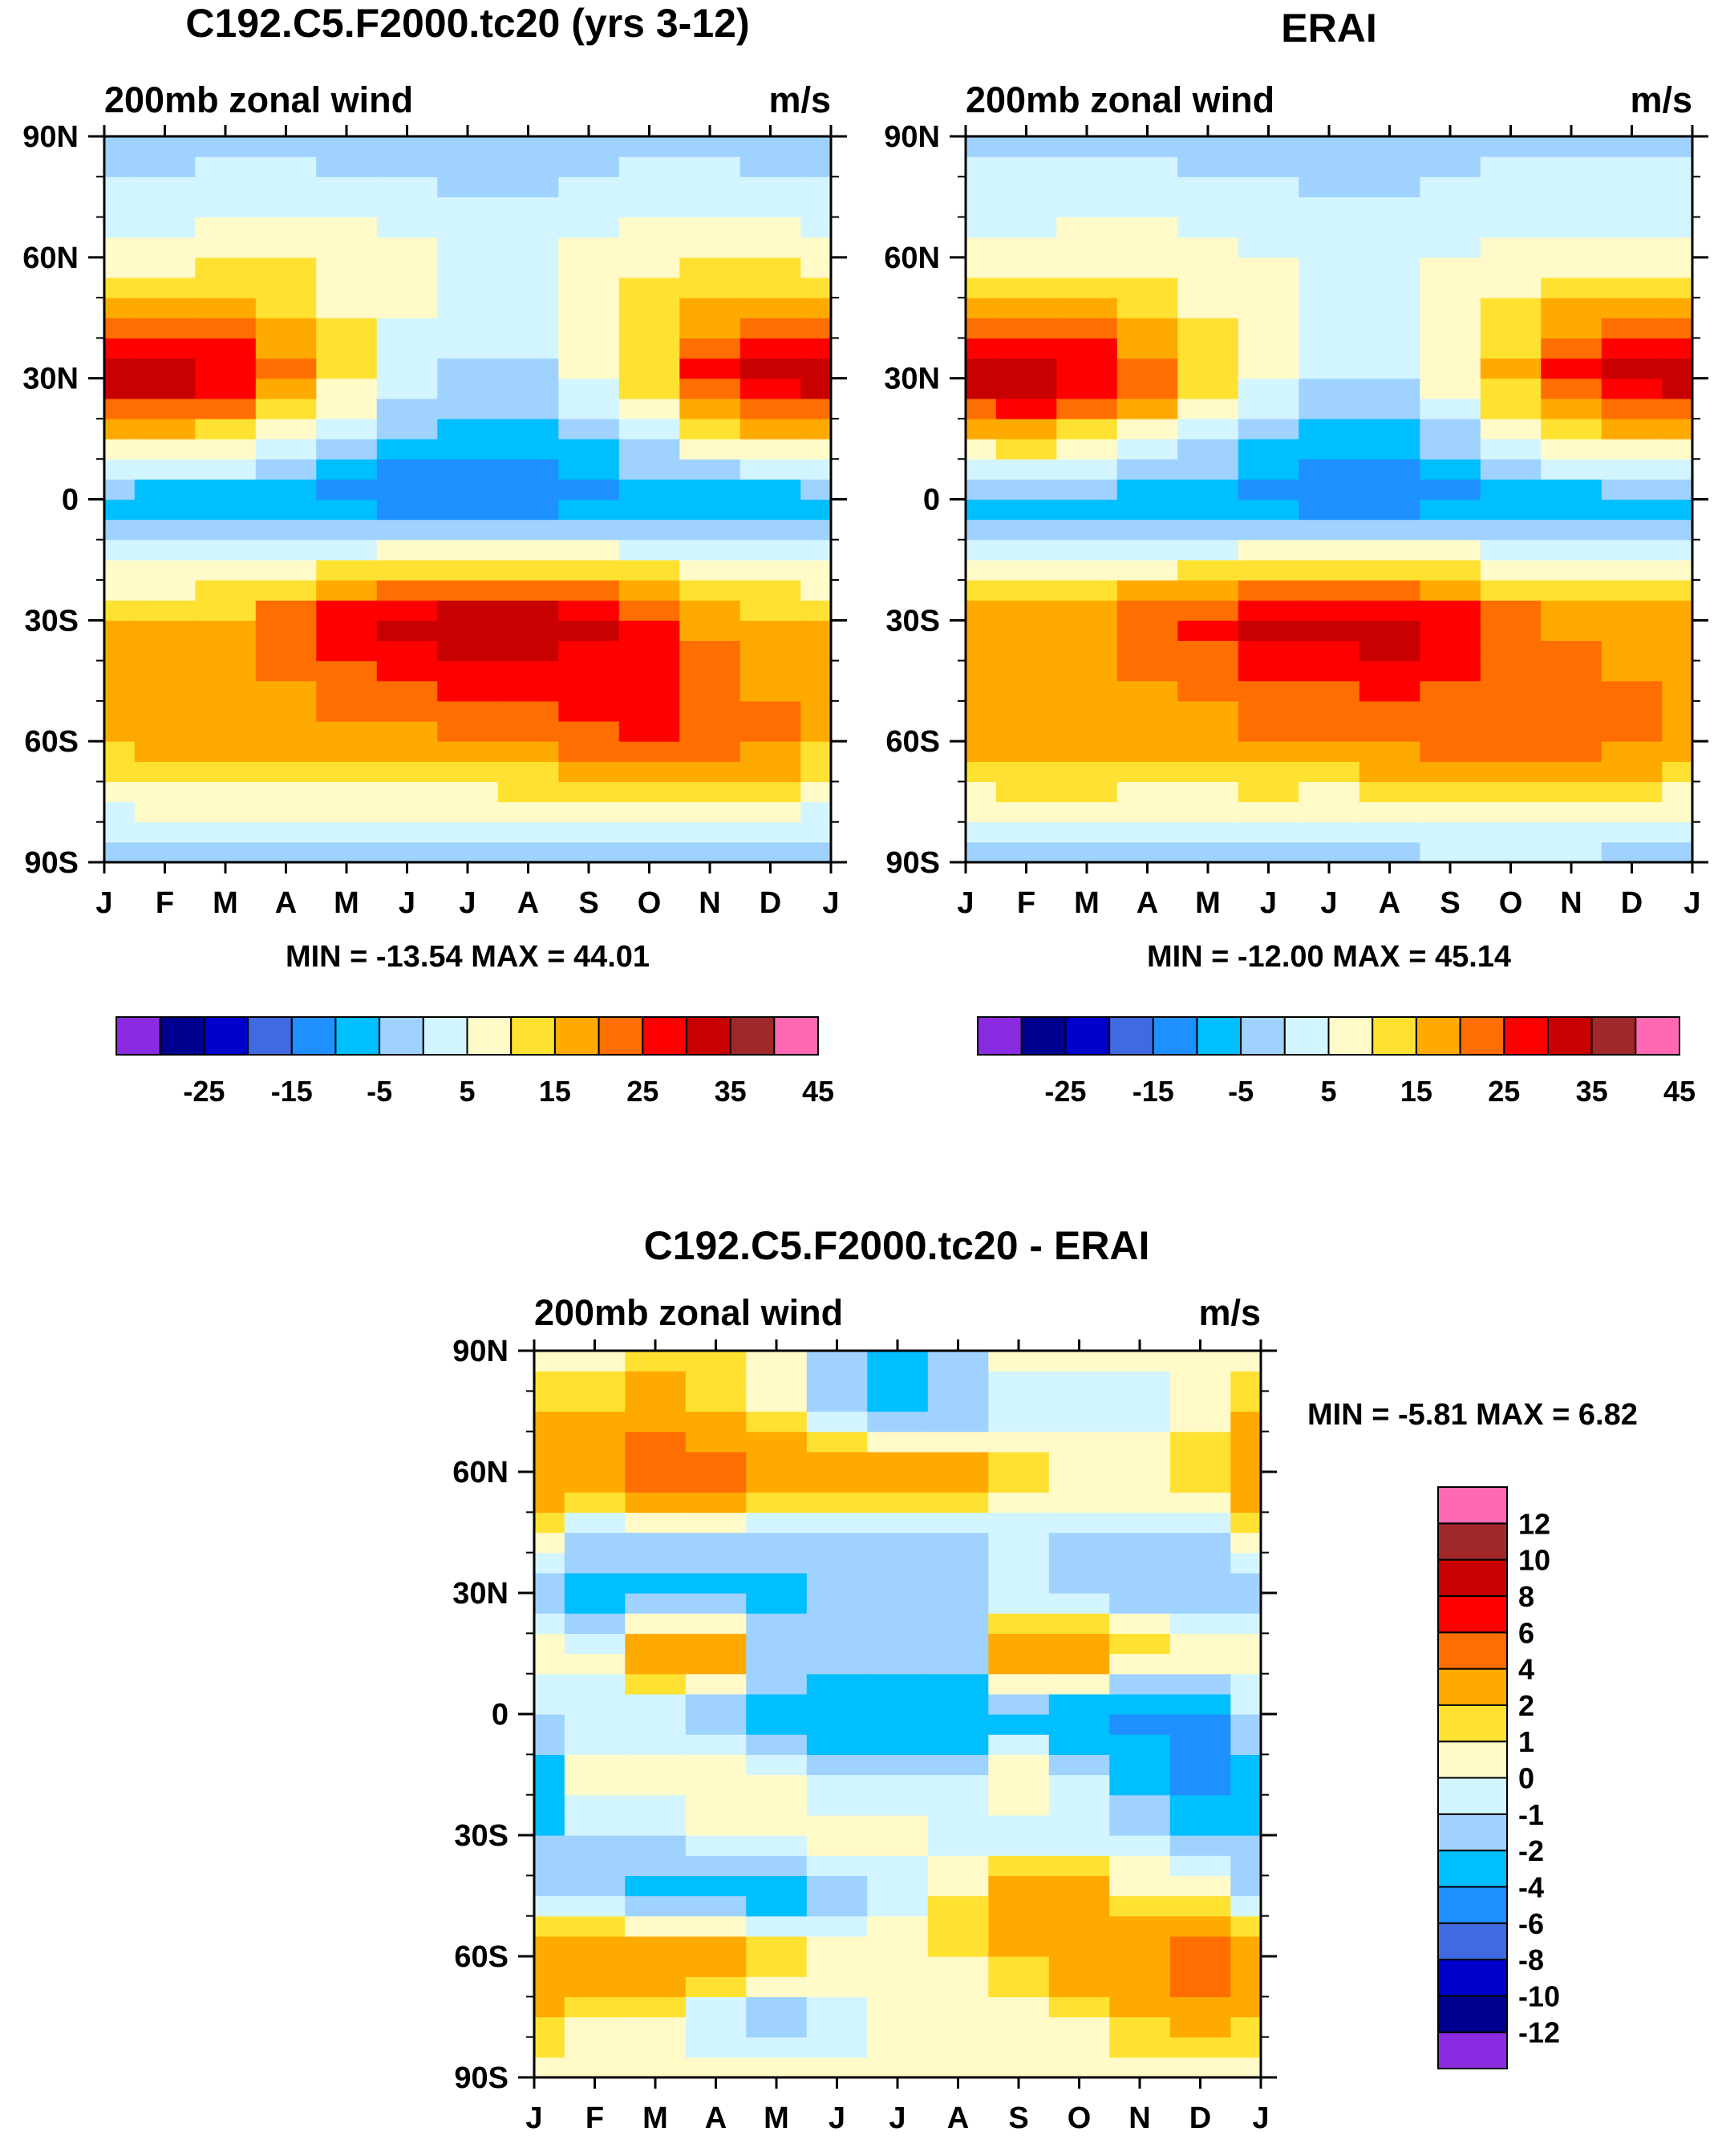 The image size is (1718, 2156). What do you see at coordinates (799, 99) in the screenshot?
I see `panel-model-right-label: m/s` at bounding box center [799, 99].